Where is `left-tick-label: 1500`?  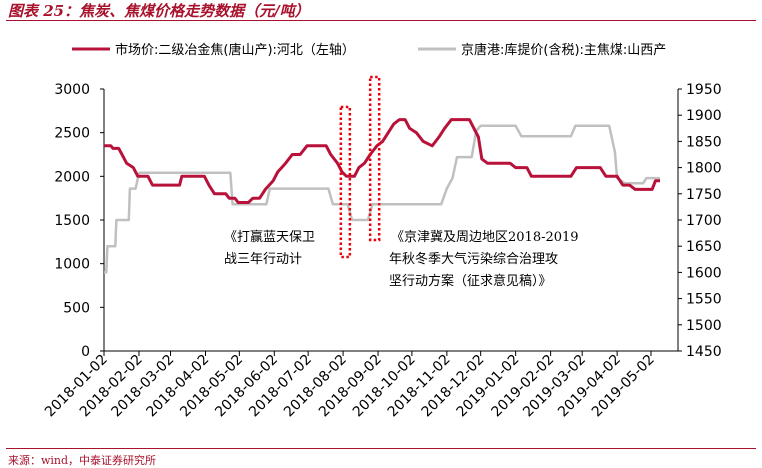 left-tick-label: 1500 is located at coordinates (72, 221).